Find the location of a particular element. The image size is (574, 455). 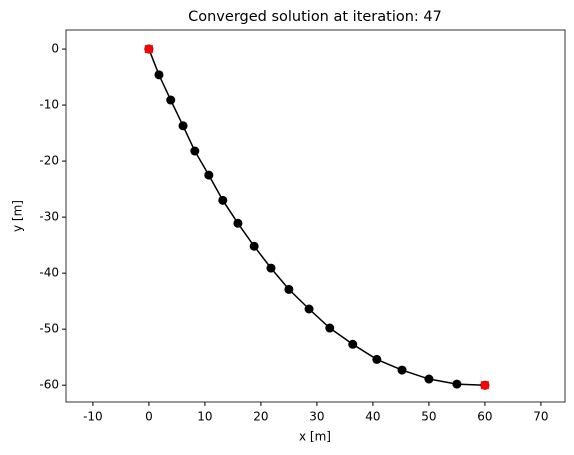

x-tick-label: 40 is located at coordinates (372, 417).